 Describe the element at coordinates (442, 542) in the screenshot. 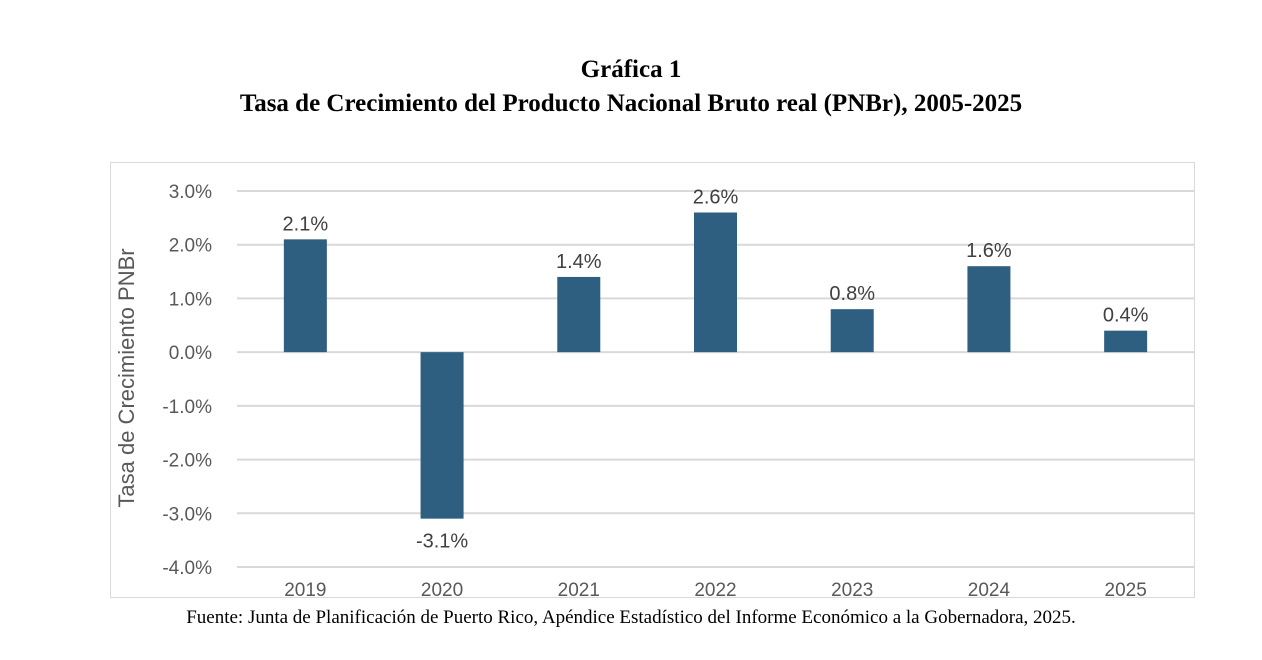

I see `data-label: -3.1%` at that location.